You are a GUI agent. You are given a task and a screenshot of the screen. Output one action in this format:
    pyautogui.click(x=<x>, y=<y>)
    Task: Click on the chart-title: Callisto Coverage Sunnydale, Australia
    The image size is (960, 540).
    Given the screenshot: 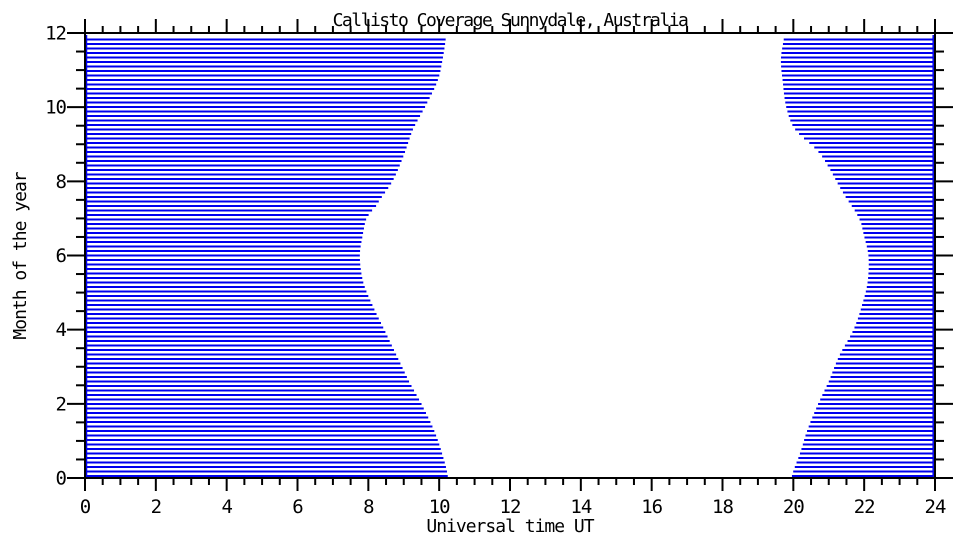 What is the action you would take?
    pyautogui.click(x=510, y=20)
    